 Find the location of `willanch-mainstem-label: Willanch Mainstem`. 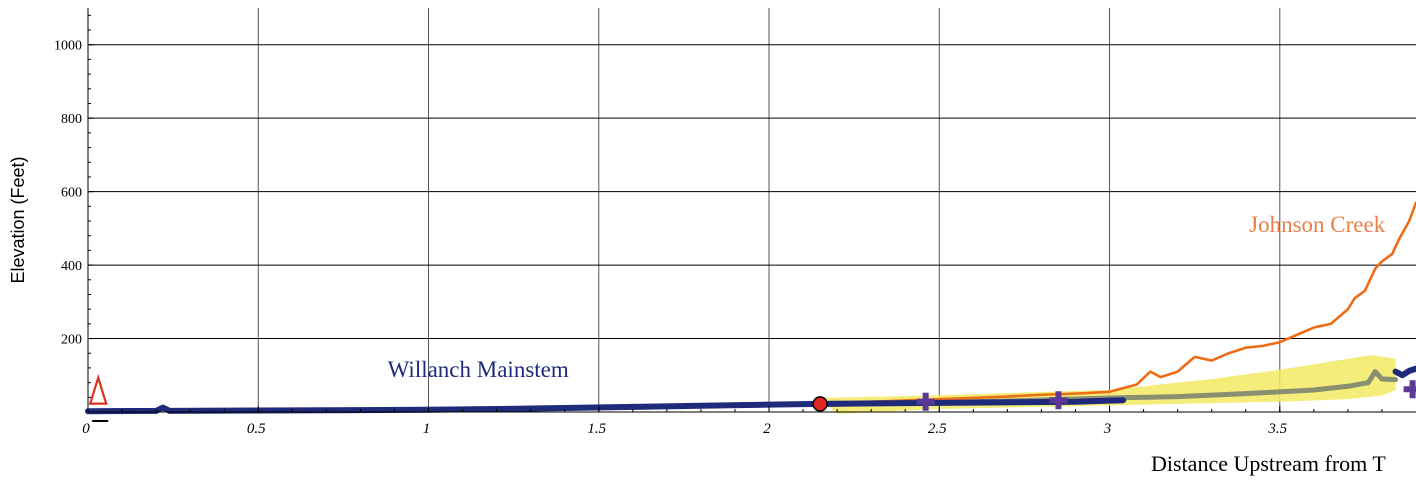

willanch-mainstem-label: Willanch Mainstem is located at coordinates (478, 369).